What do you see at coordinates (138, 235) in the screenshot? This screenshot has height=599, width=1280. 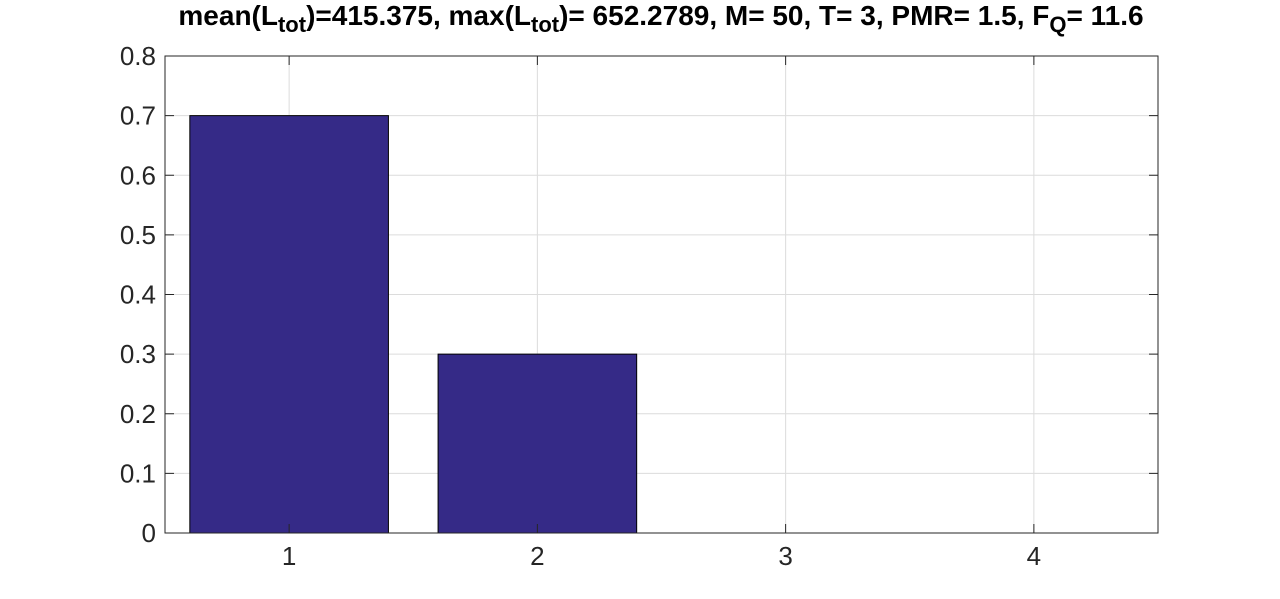 I see `y-tick-label: 0.5` at bounding box center [138, 235].